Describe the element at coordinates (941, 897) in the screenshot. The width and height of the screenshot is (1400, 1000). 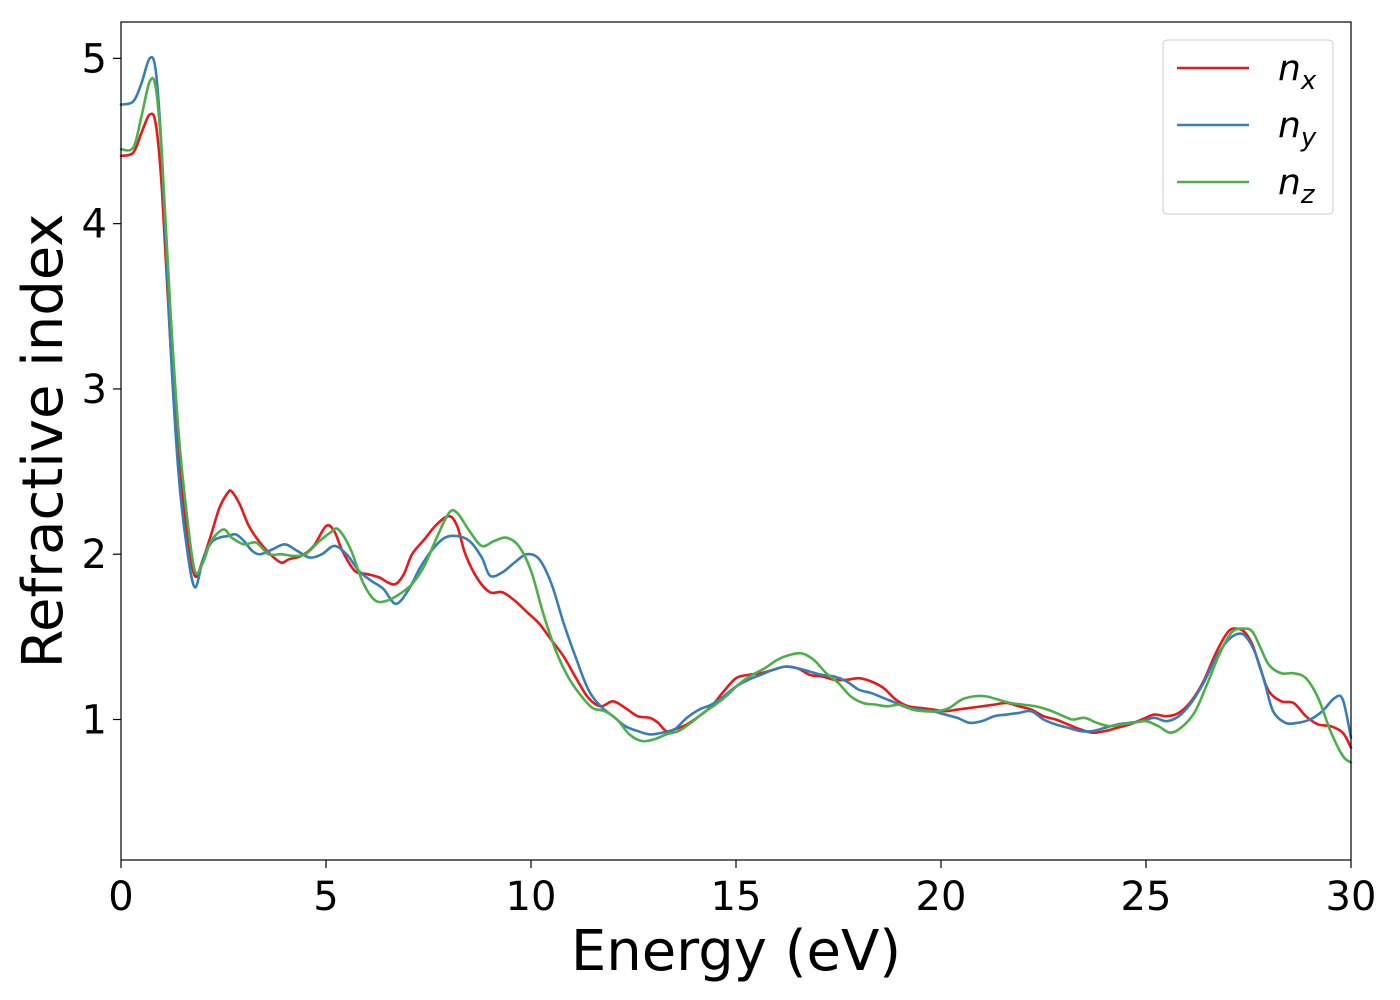
I see `x-tick-label: 20` at that location.